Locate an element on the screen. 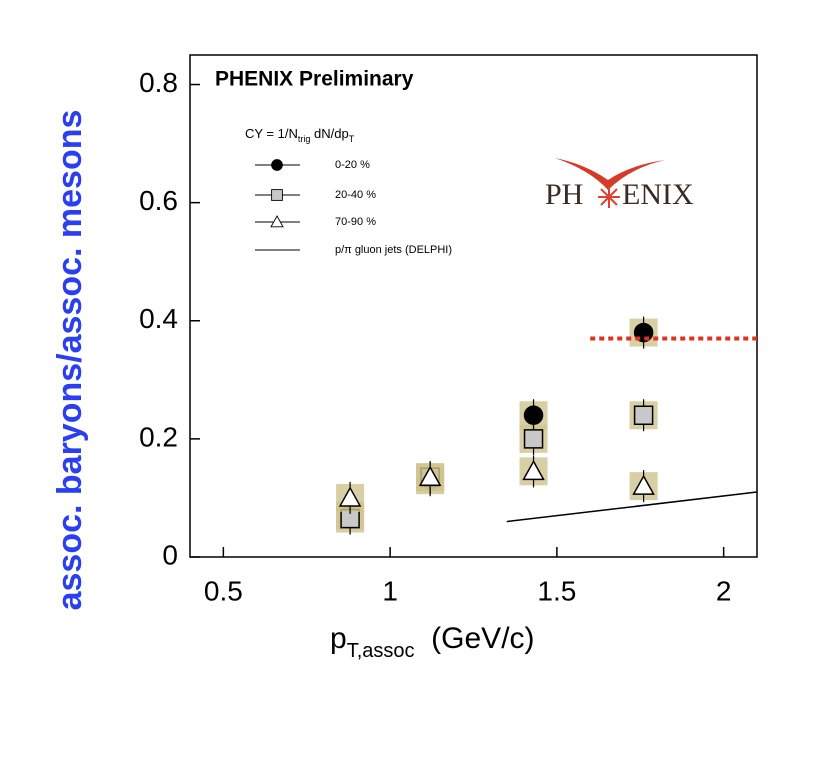 This screenshot has width=830, height=782. y-tick-label: 0.6 is located at coordinates (158, 200).